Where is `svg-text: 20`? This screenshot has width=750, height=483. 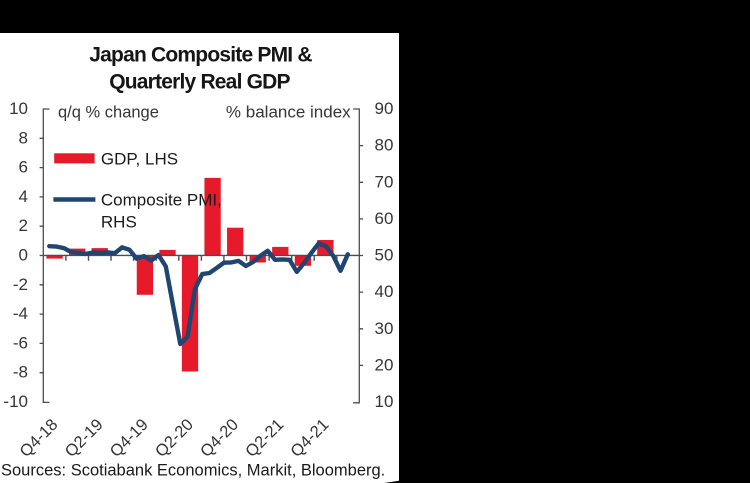 svg-text: 20 is located at coordinates (384, 364).